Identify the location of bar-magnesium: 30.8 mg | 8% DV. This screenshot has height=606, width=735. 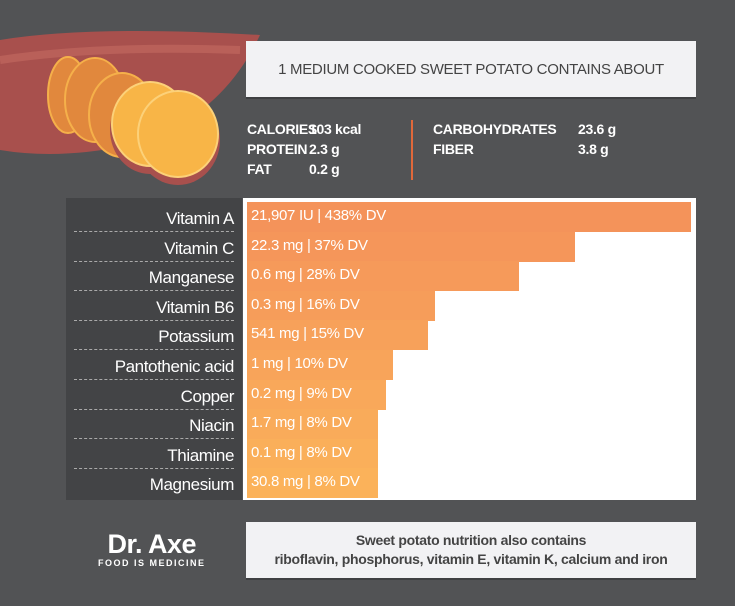
(312, 483).